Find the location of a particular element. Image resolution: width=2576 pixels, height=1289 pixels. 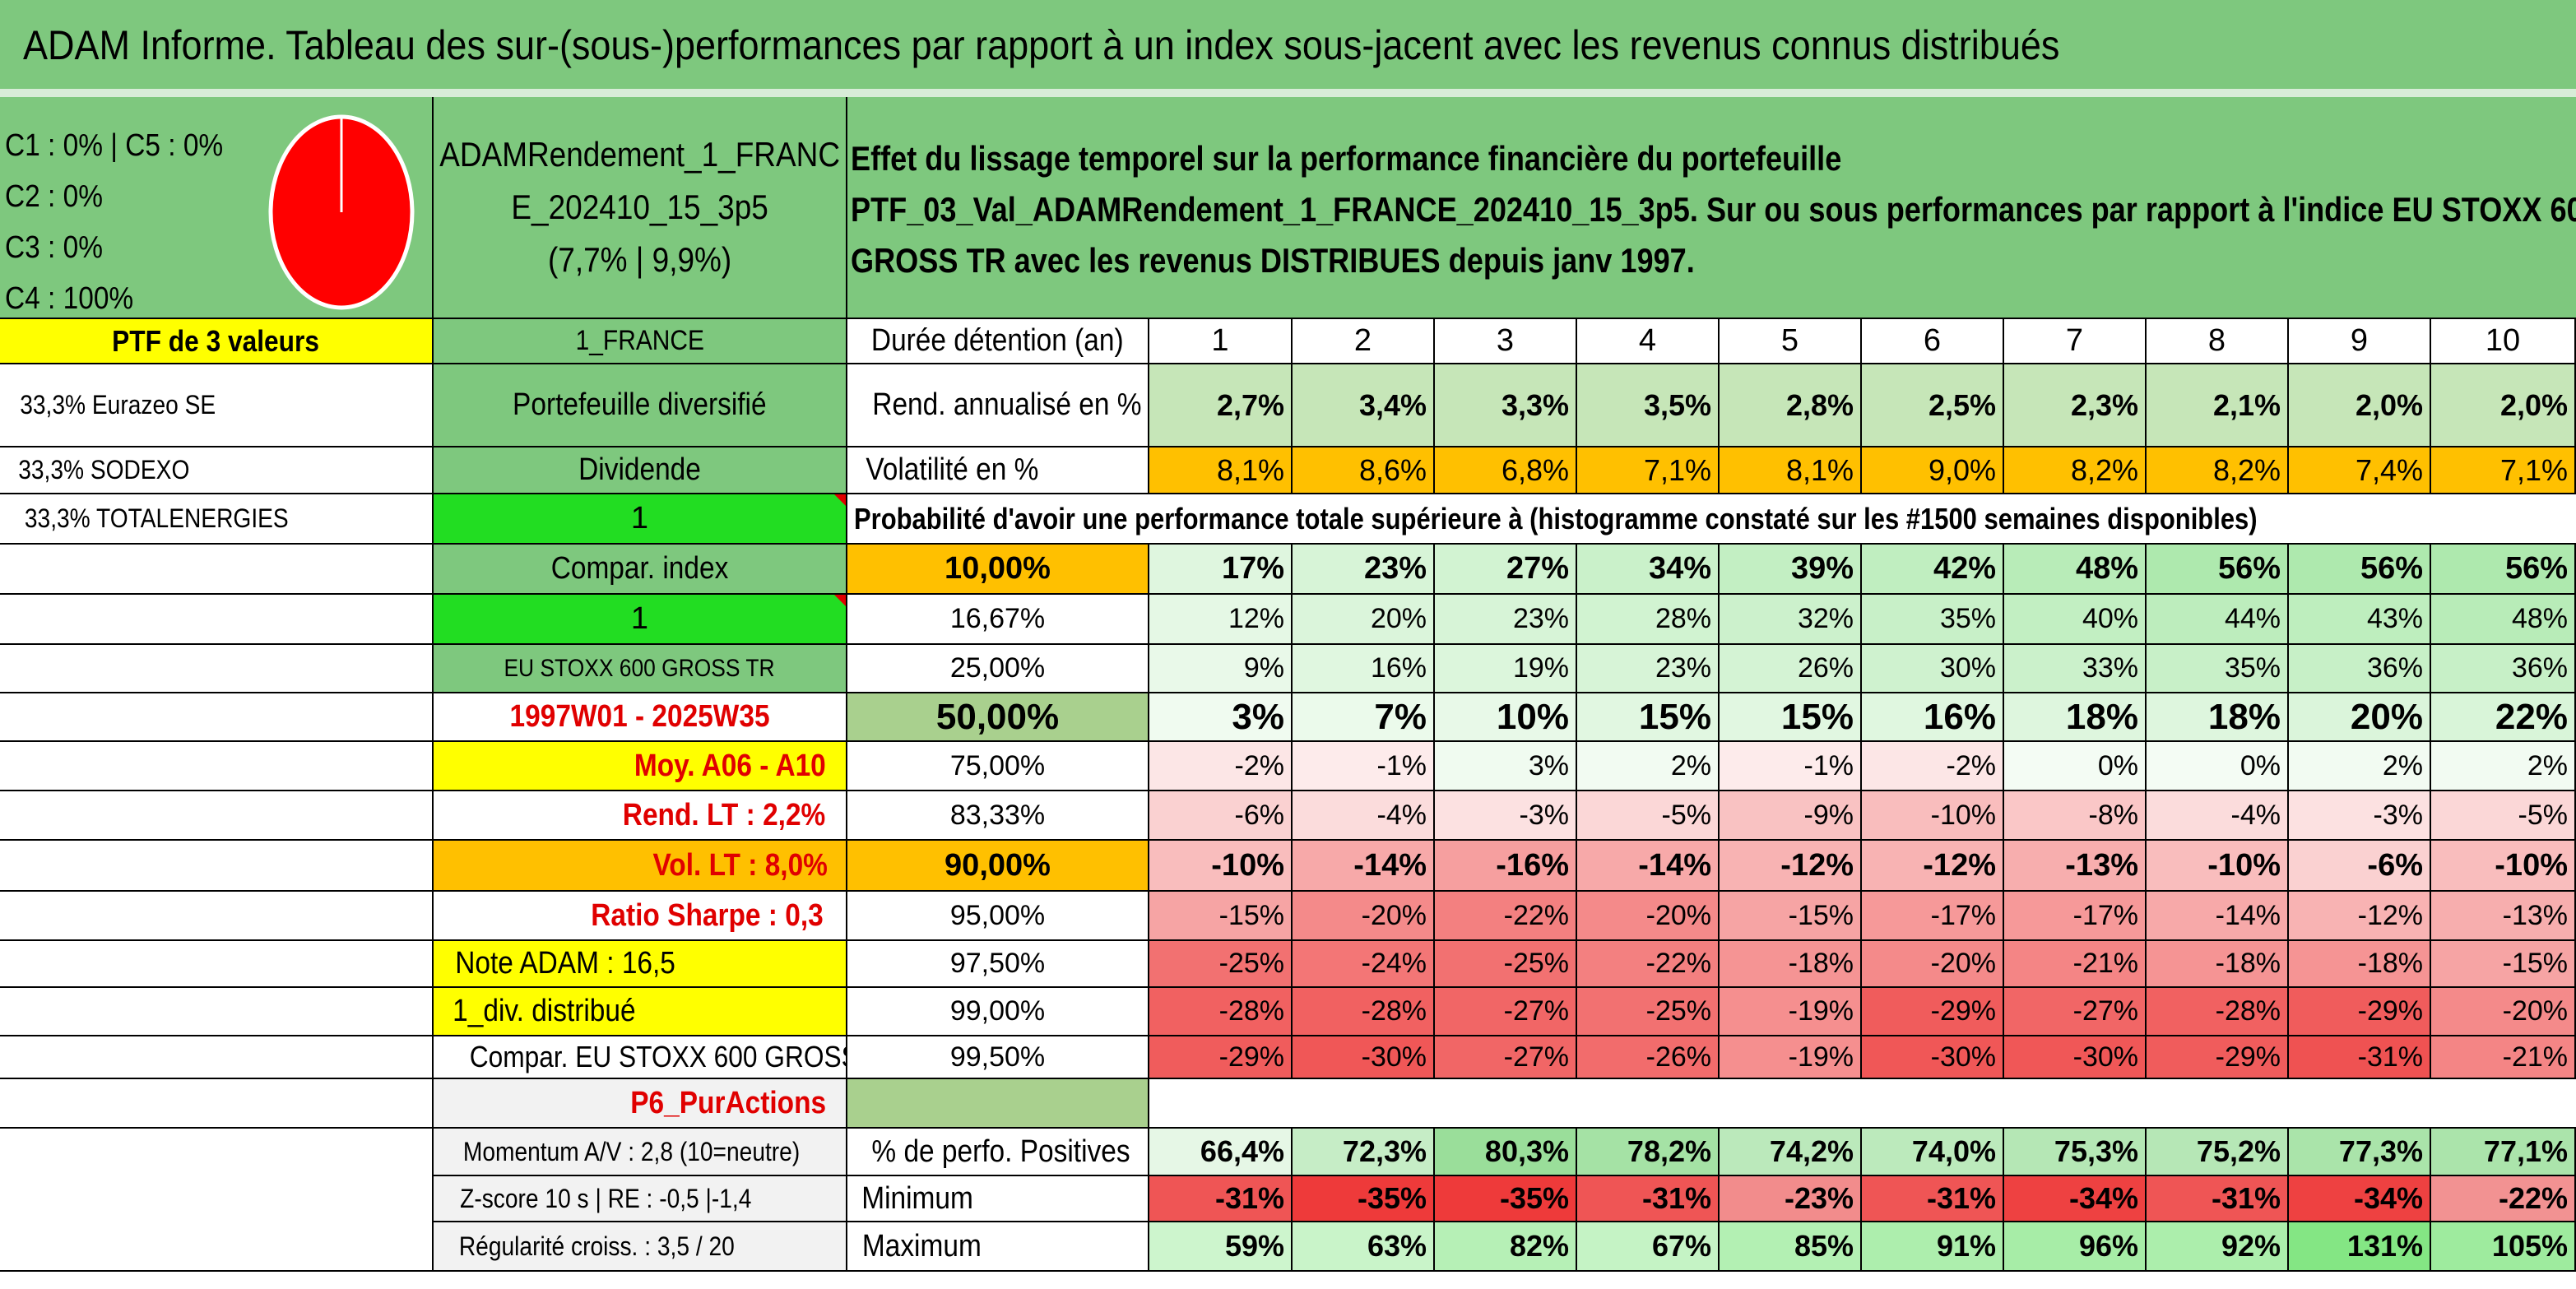

duree-label: Durée détention (an) is located at coordinates (998, 341).